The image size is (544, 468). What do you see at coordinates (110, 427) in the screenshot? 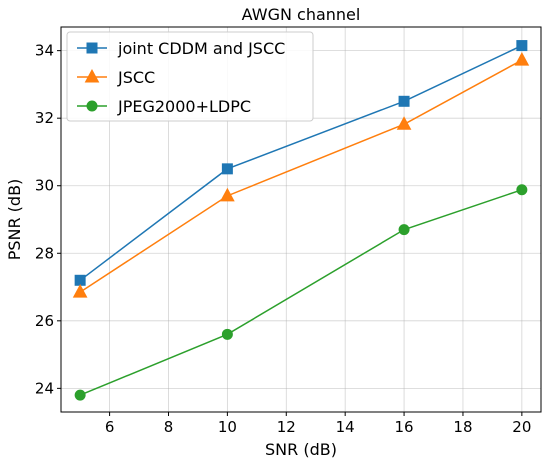
I see `x-tick-label: 6` at bounding box center [110, 427].